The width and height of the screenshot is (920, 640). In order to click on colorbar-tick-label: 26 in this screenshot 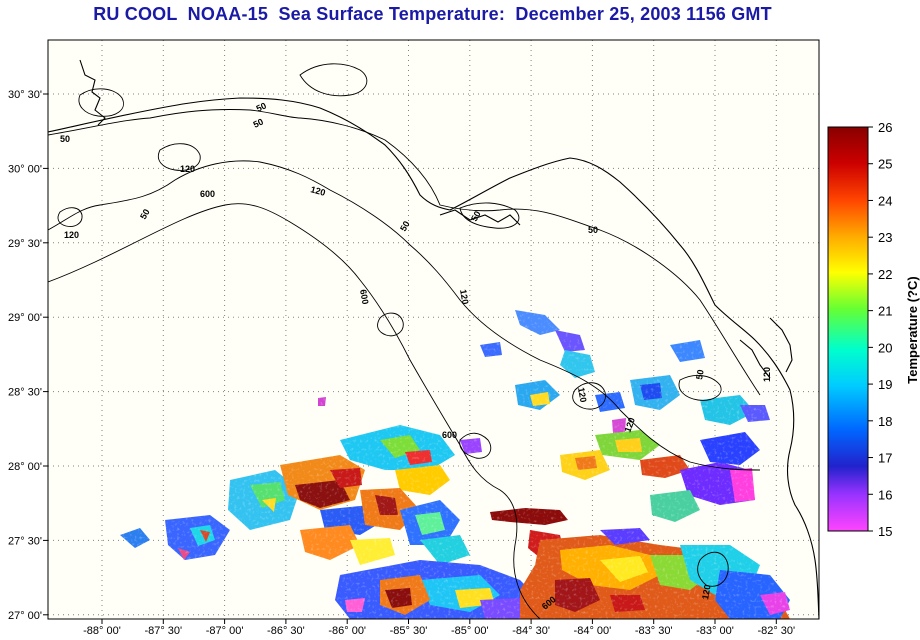, I will do `click(885, 127)`.